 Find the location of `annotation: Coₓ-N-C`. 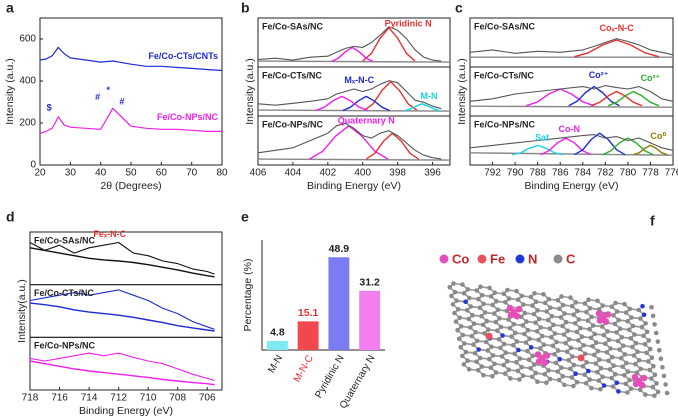

annotation: Coₓ-N-C is located at coordinates (616, 28).